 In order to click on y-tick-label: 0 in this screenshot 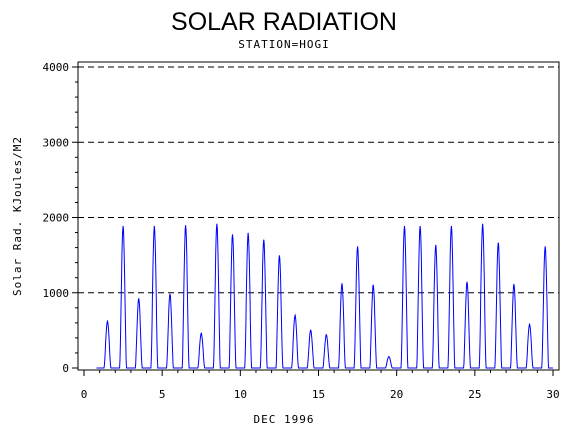, I will do `click(65, 368)`.